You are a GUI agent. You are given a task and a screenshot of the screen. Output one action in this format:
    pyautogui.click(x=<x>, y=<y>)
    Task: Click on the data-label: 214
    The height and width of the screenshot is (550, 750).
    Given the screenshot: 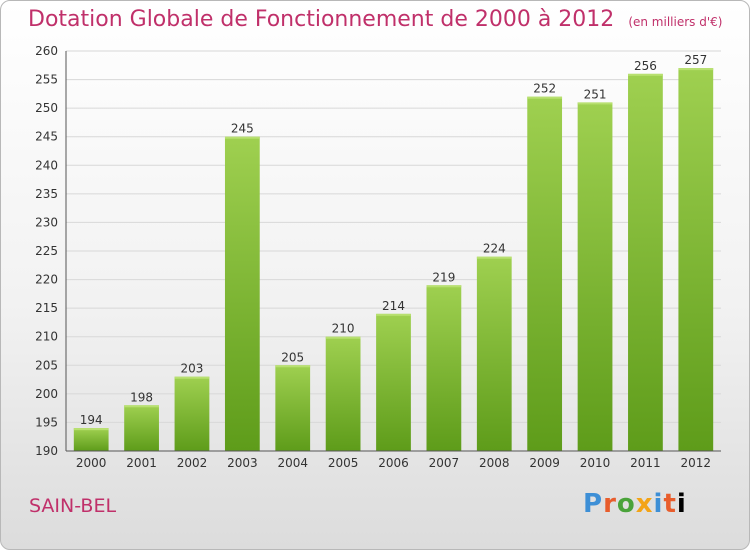 What is the action you would take?
    pyautogui.click(x=393, y=306)
    